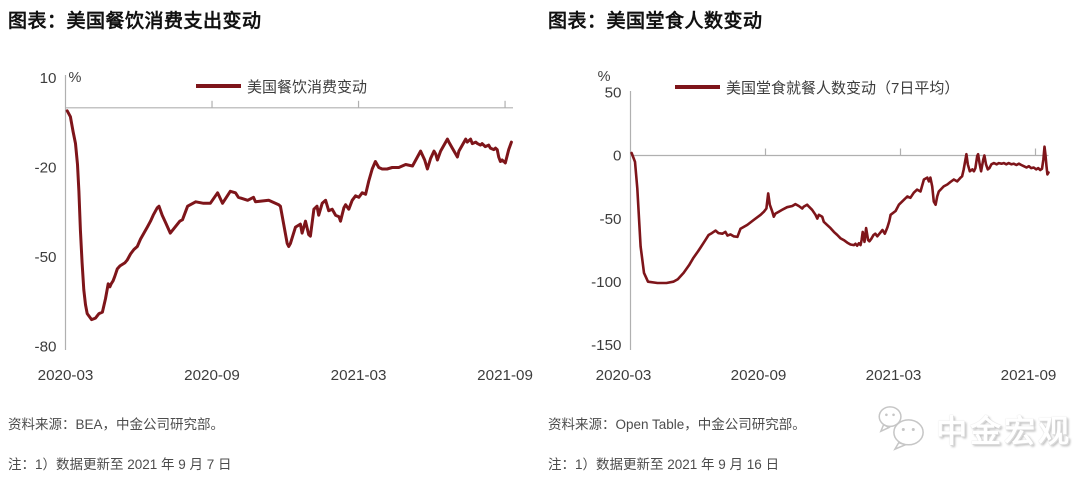 The width and height of the screenshot is (1080, 481). Describe the element at coordinates (613, 93) in the screenshot. I see `y-tick-label: 50` at that location.